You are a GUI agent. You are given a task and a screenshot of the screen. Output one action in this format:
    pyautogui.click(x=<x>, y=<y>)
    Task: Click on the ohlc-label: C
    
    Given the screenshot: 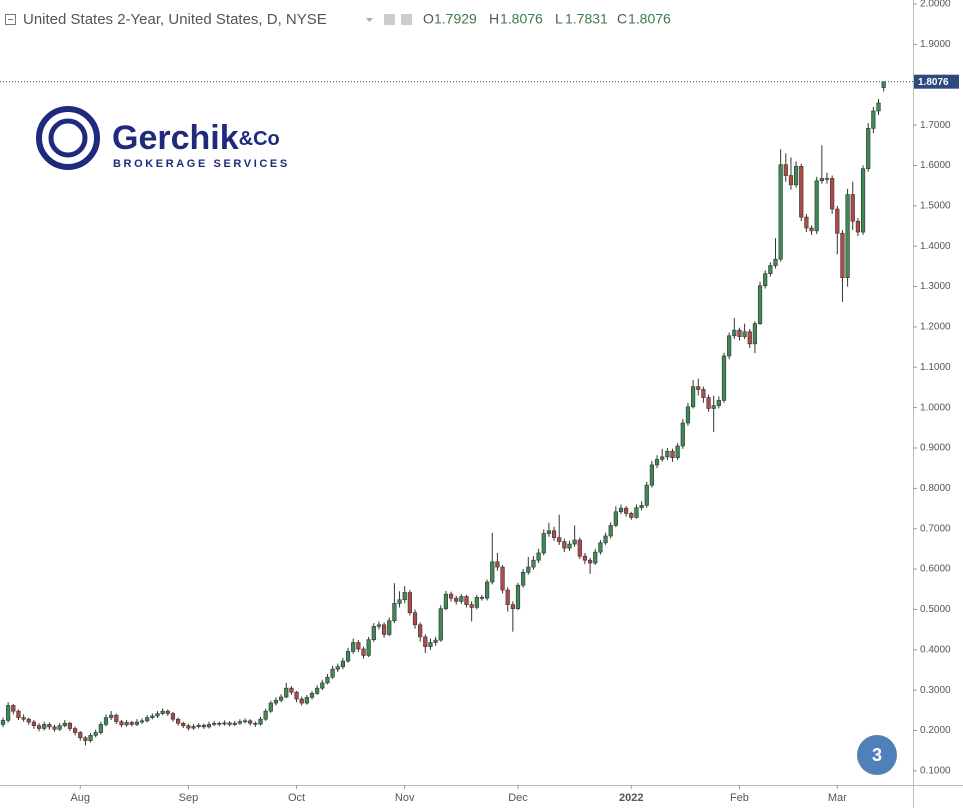 What is the action you would take?
    pyautogui.click(x=622, y=19)
    